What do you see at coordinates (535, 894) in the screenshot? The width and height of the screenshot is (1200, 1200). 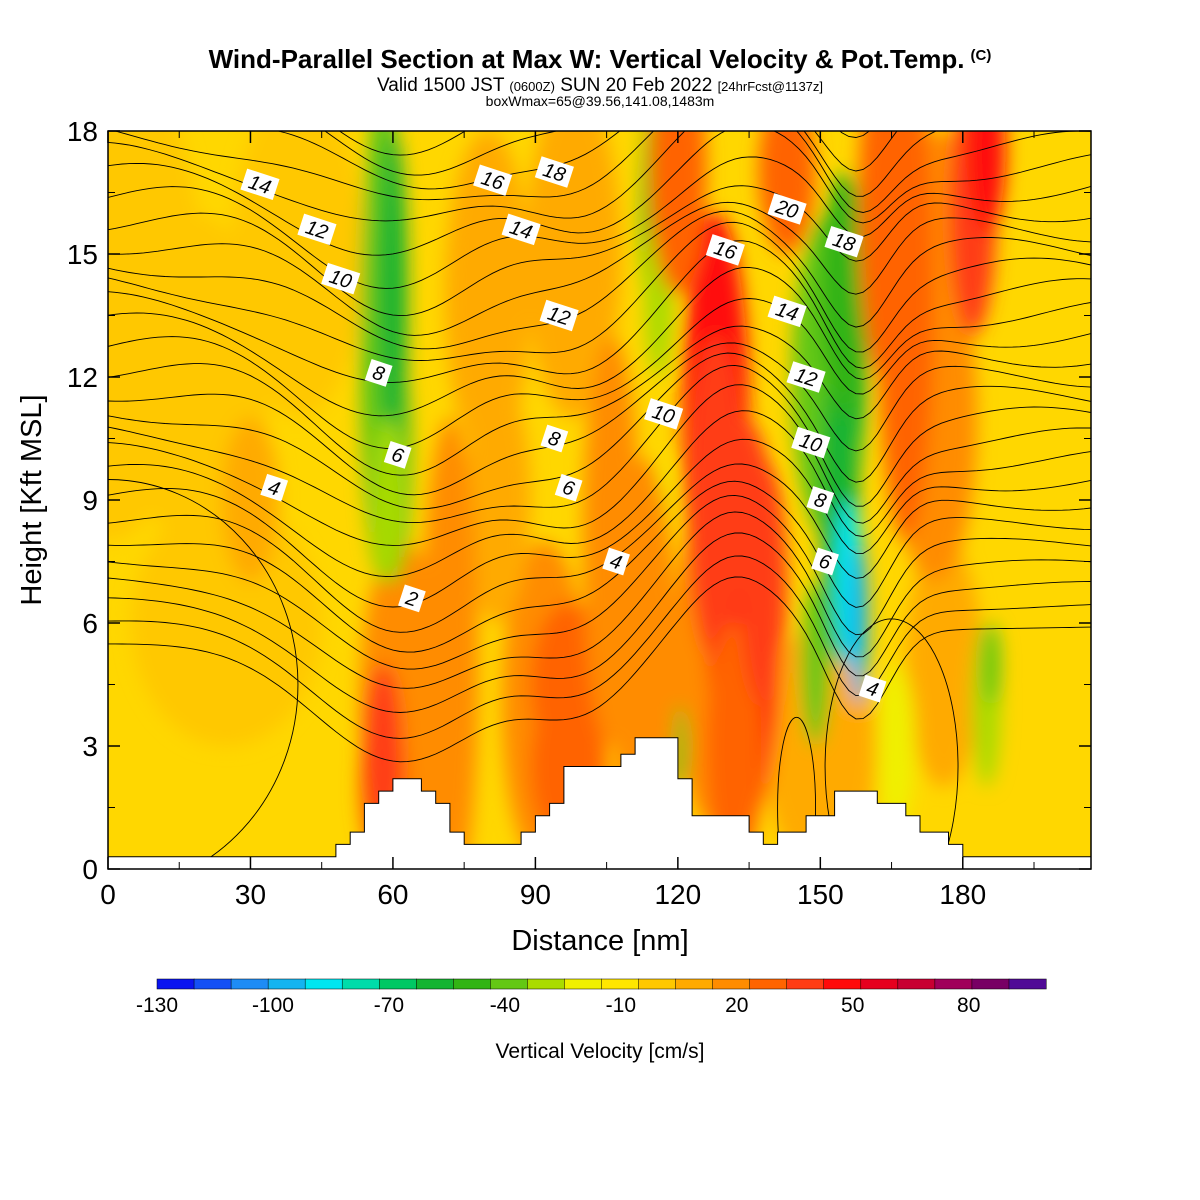 I see `x-tick-label: 90` at bounding box center [535, 894].